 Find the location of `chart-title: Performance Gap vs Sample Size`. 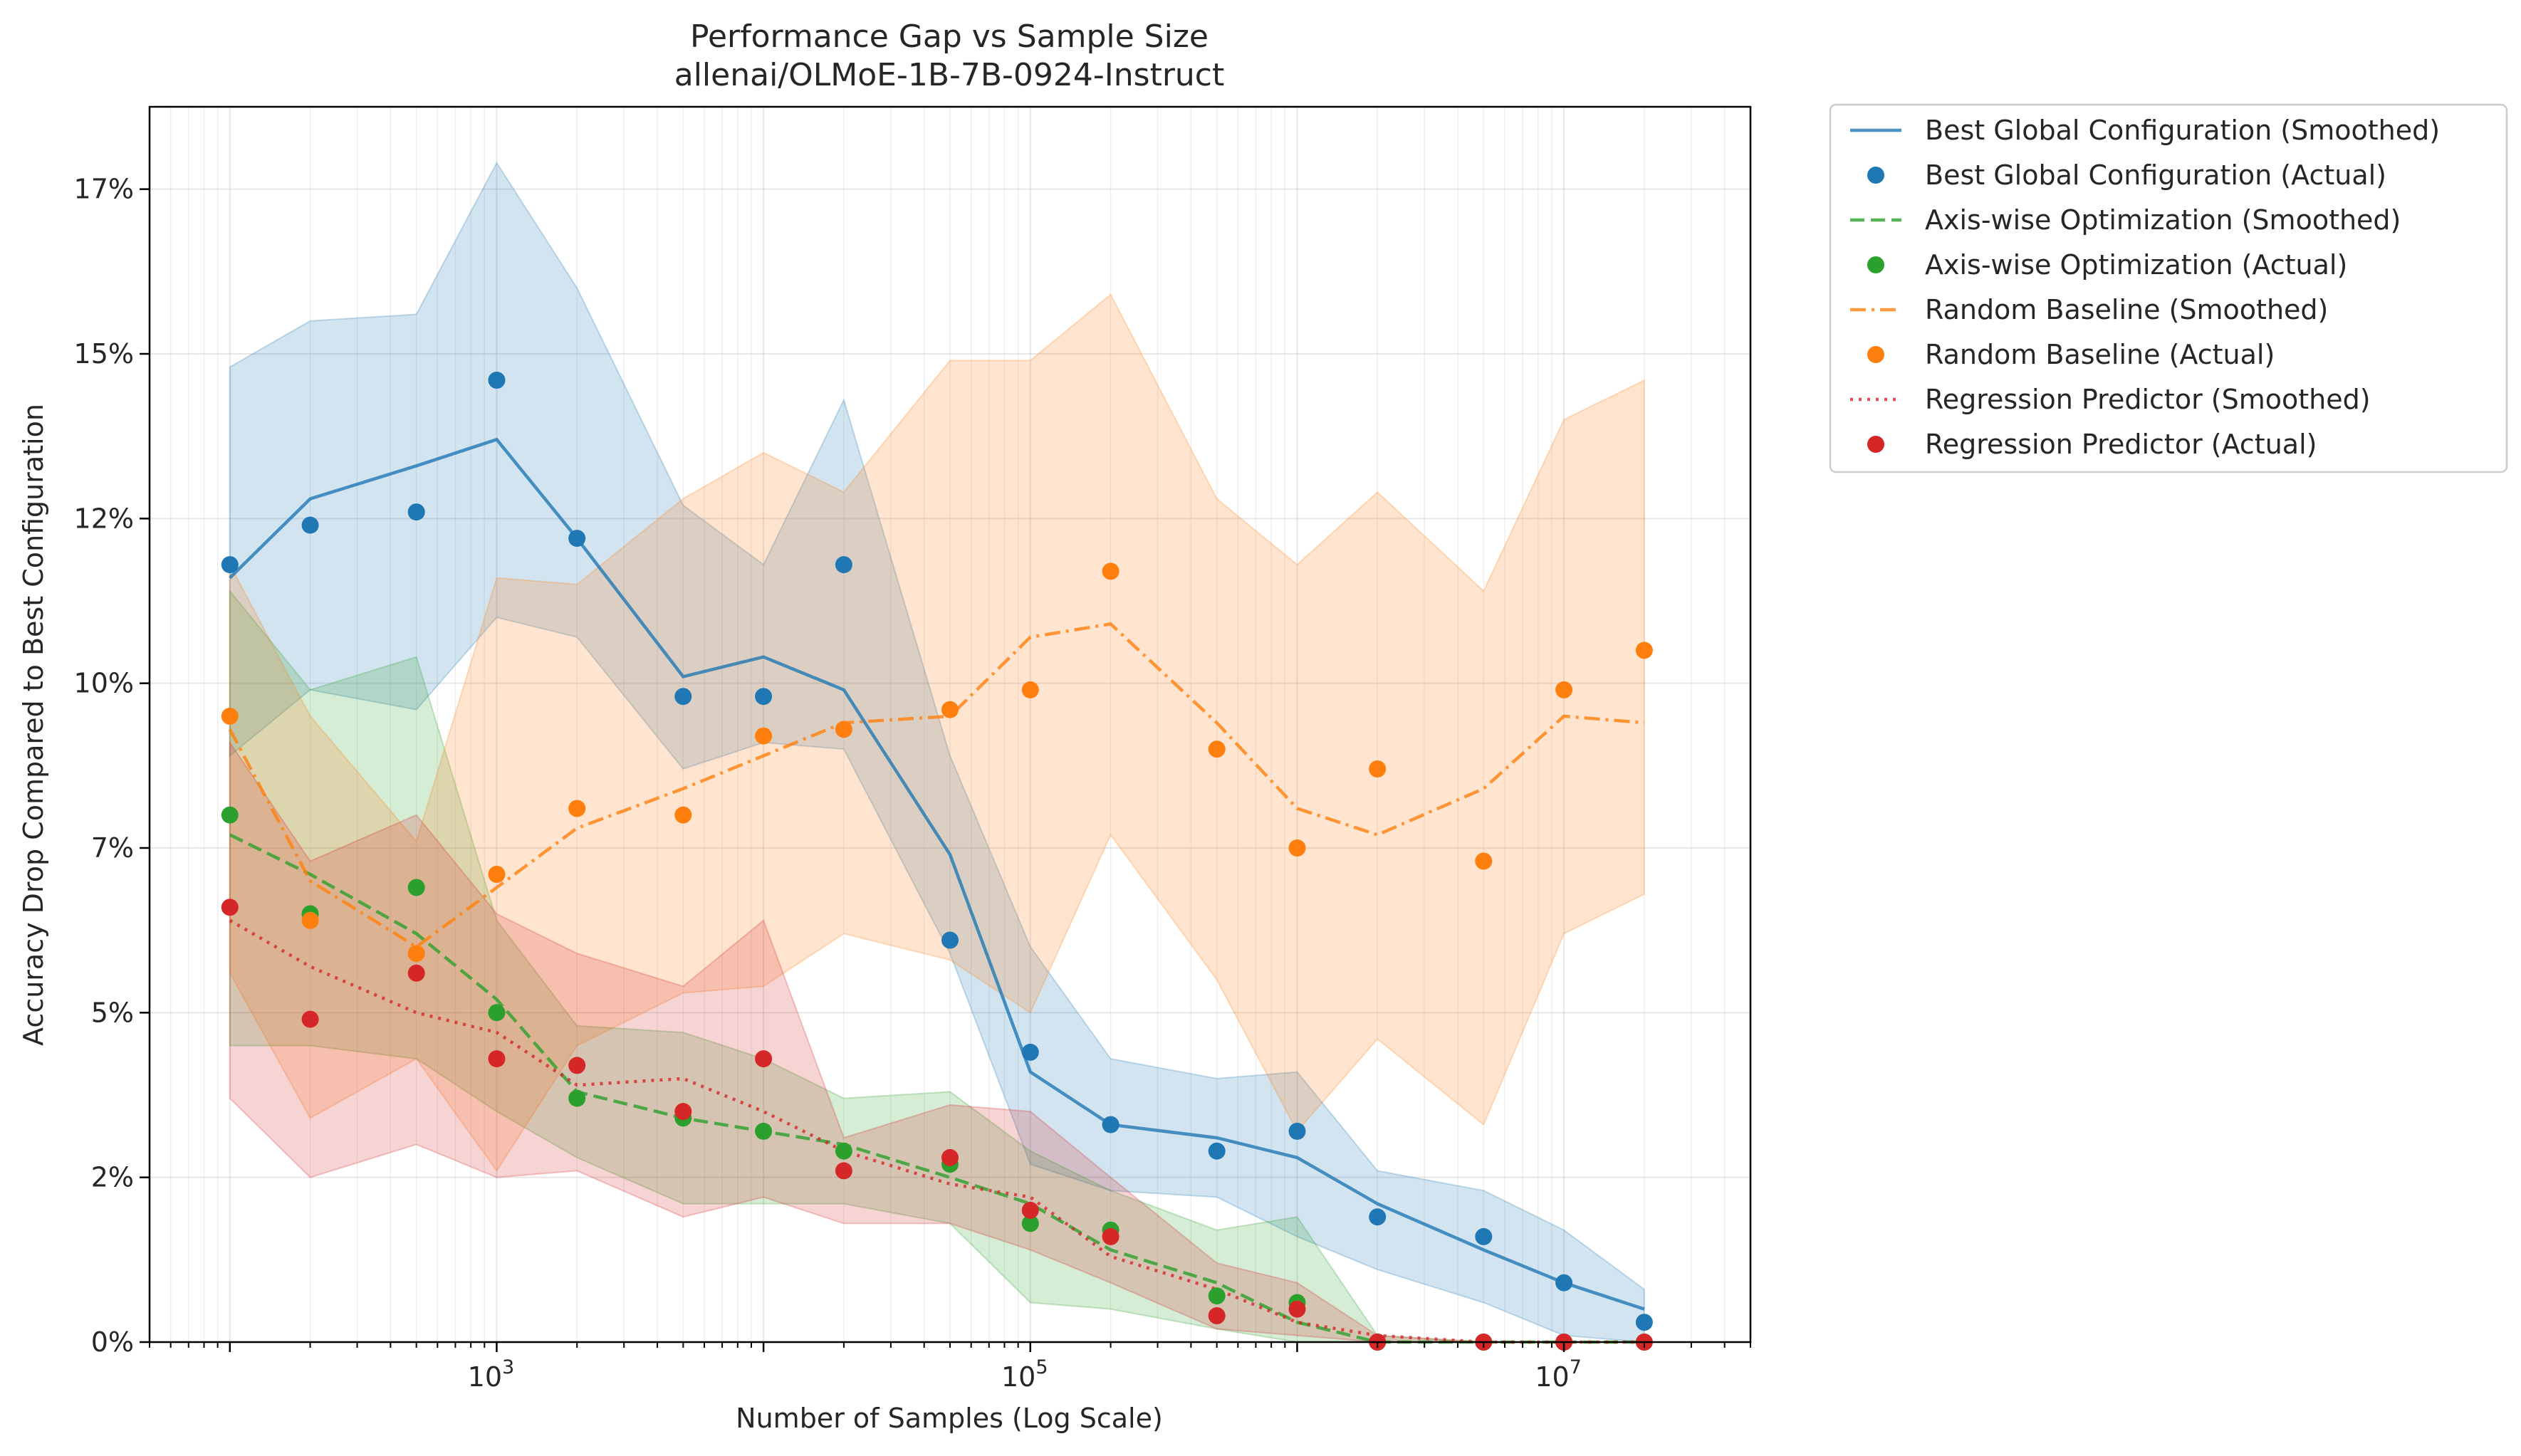

chart-title: Performance Gap vs Sample Size is located at coordinates (949, 37).